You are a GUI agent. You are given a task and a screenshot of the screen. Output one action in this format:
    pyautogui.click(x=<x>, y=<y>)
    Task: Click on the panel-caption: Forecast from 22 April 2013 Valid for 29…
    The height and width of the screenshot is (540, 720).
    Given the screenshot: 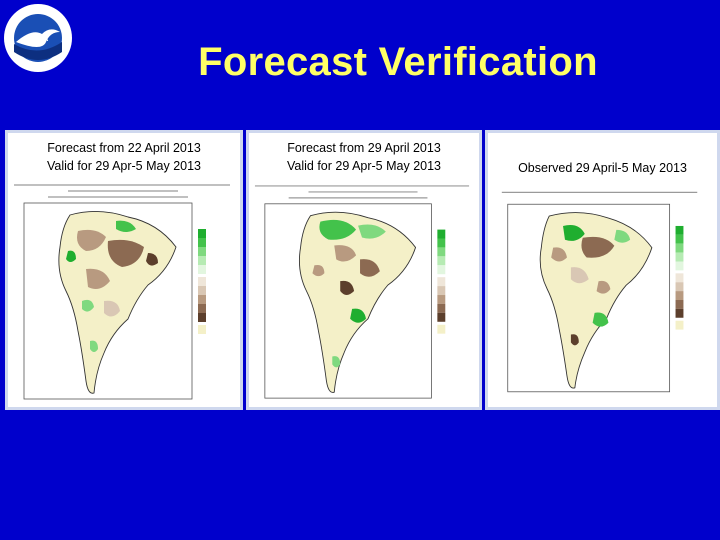 What is the action you would take?
    pyautogui.click(x=124, y=154)
    